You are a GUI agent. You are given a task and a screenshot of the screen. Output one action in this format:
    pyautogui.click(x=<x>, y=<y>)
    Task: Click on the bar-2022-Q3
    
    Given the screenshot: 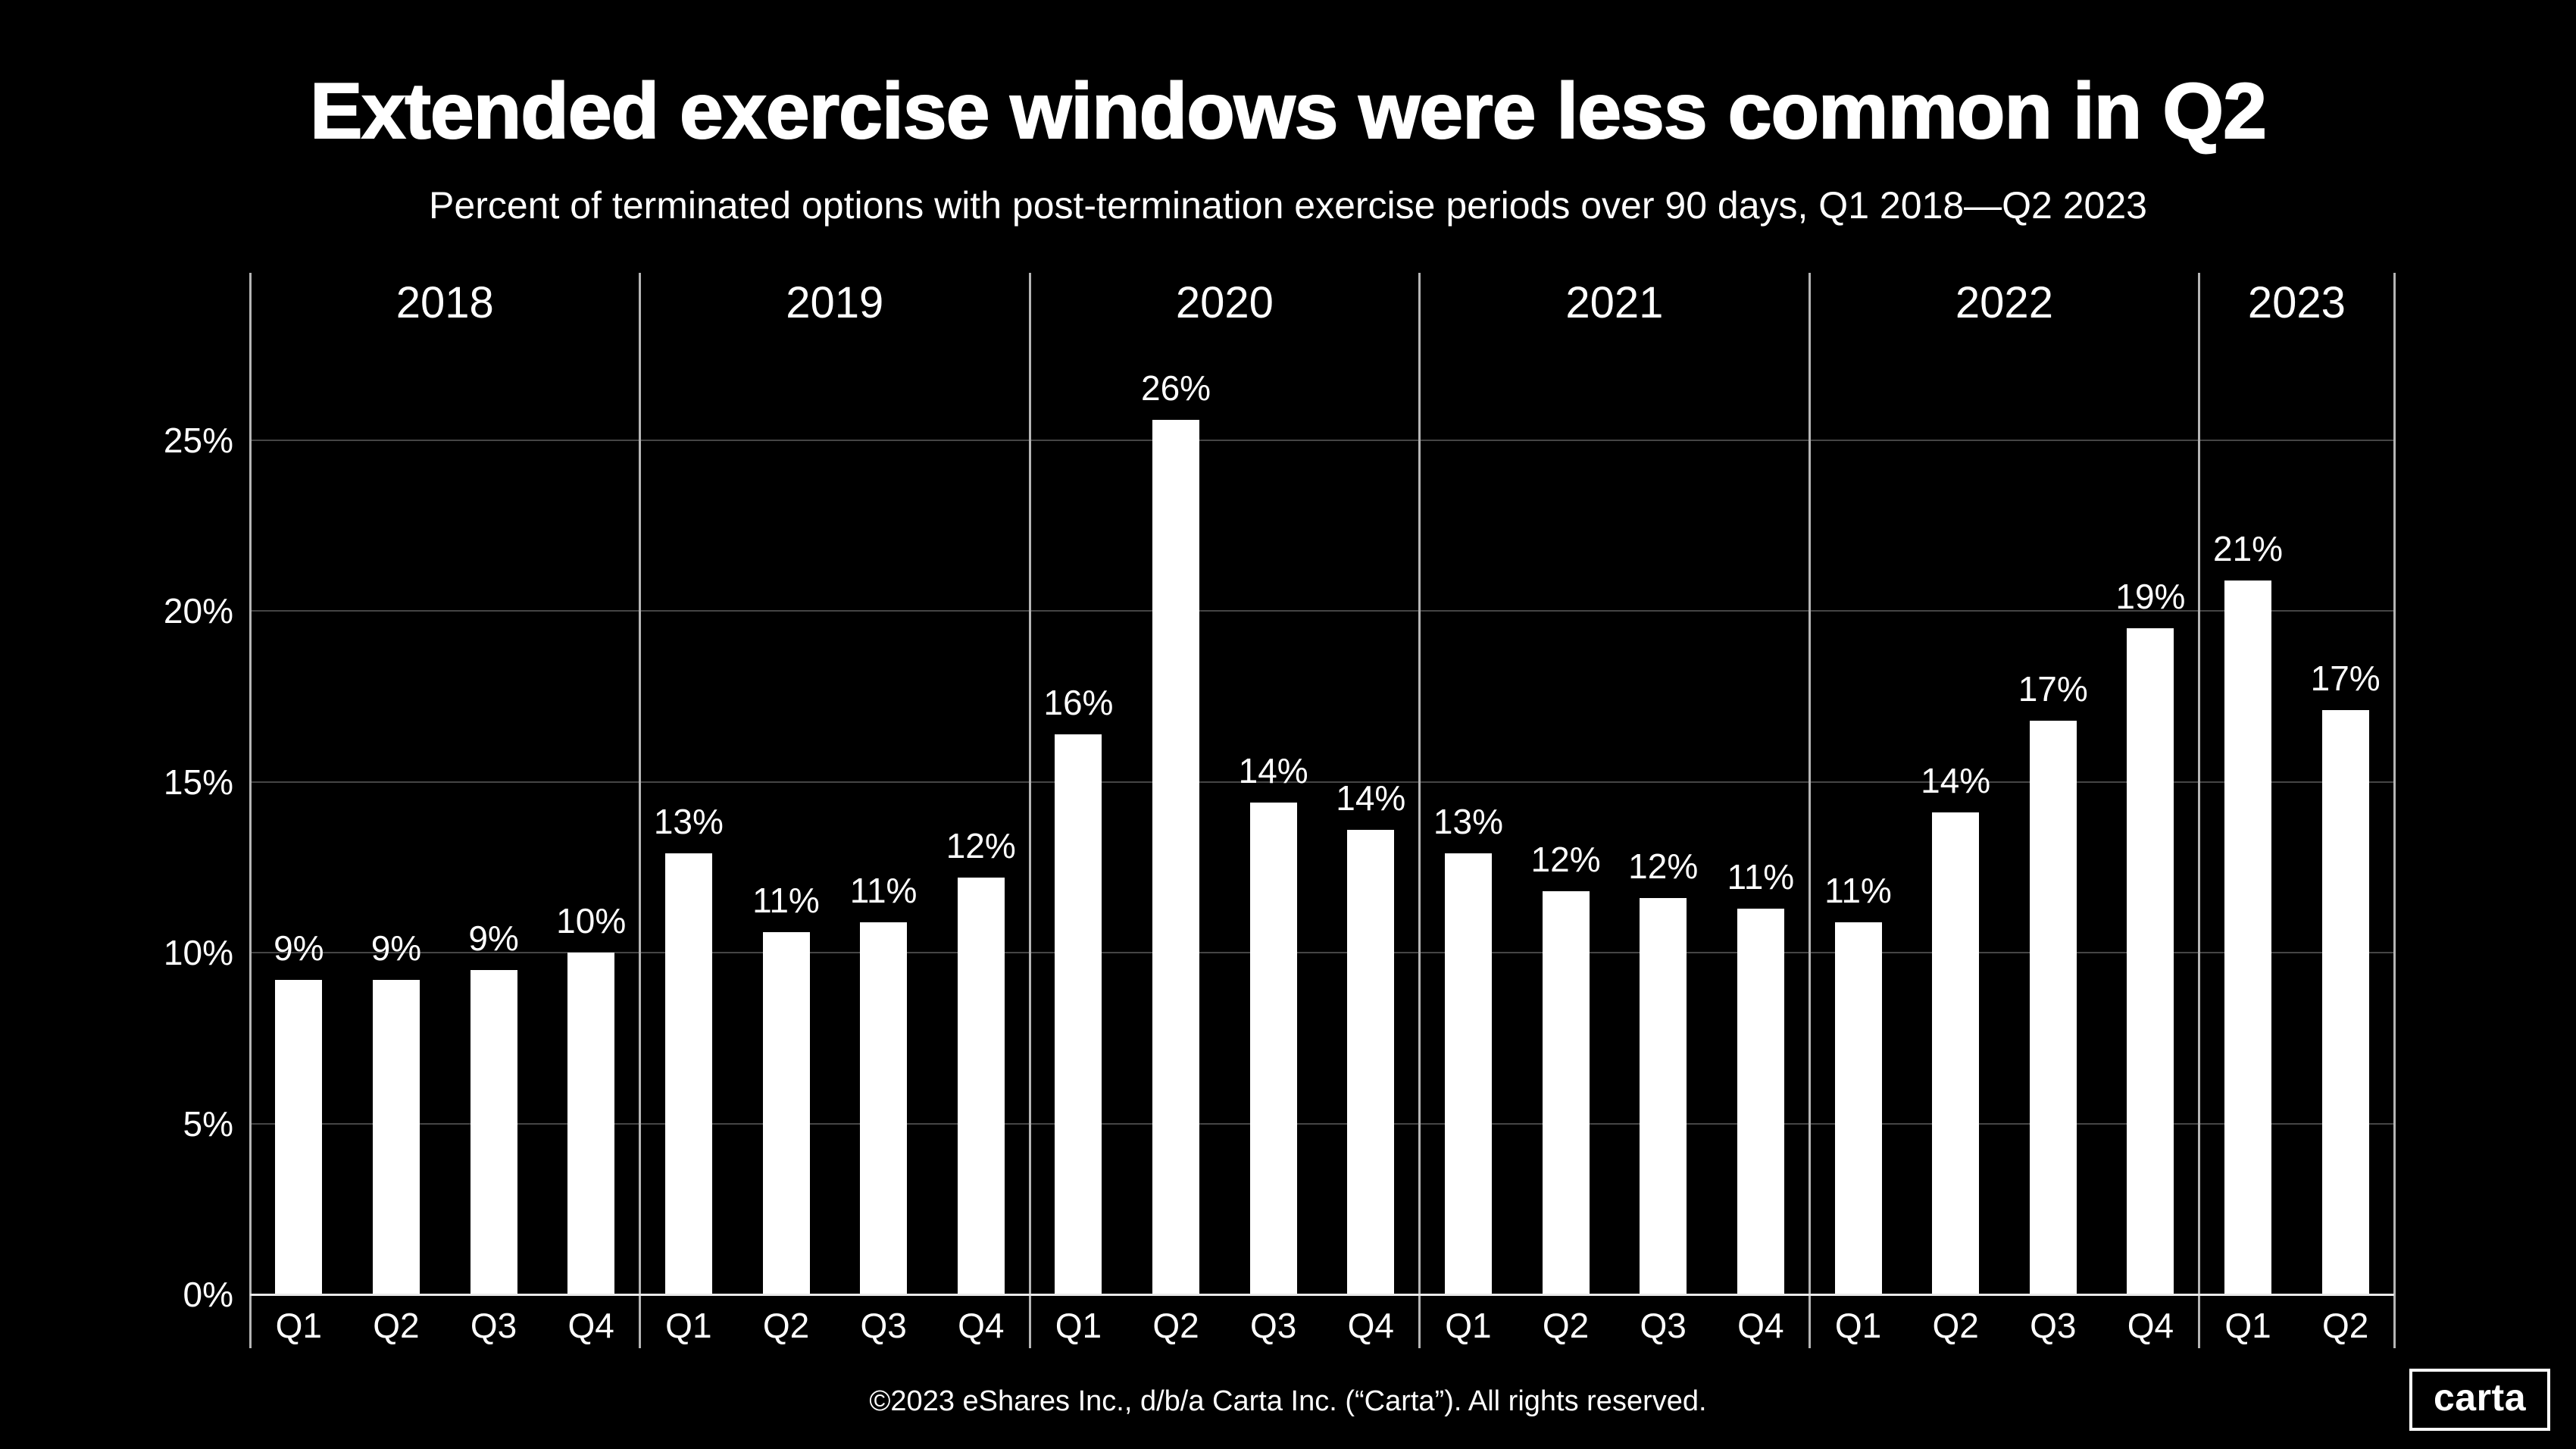 What is the action you would take?
    pyautogui.click(x=2053, y=1007)
    